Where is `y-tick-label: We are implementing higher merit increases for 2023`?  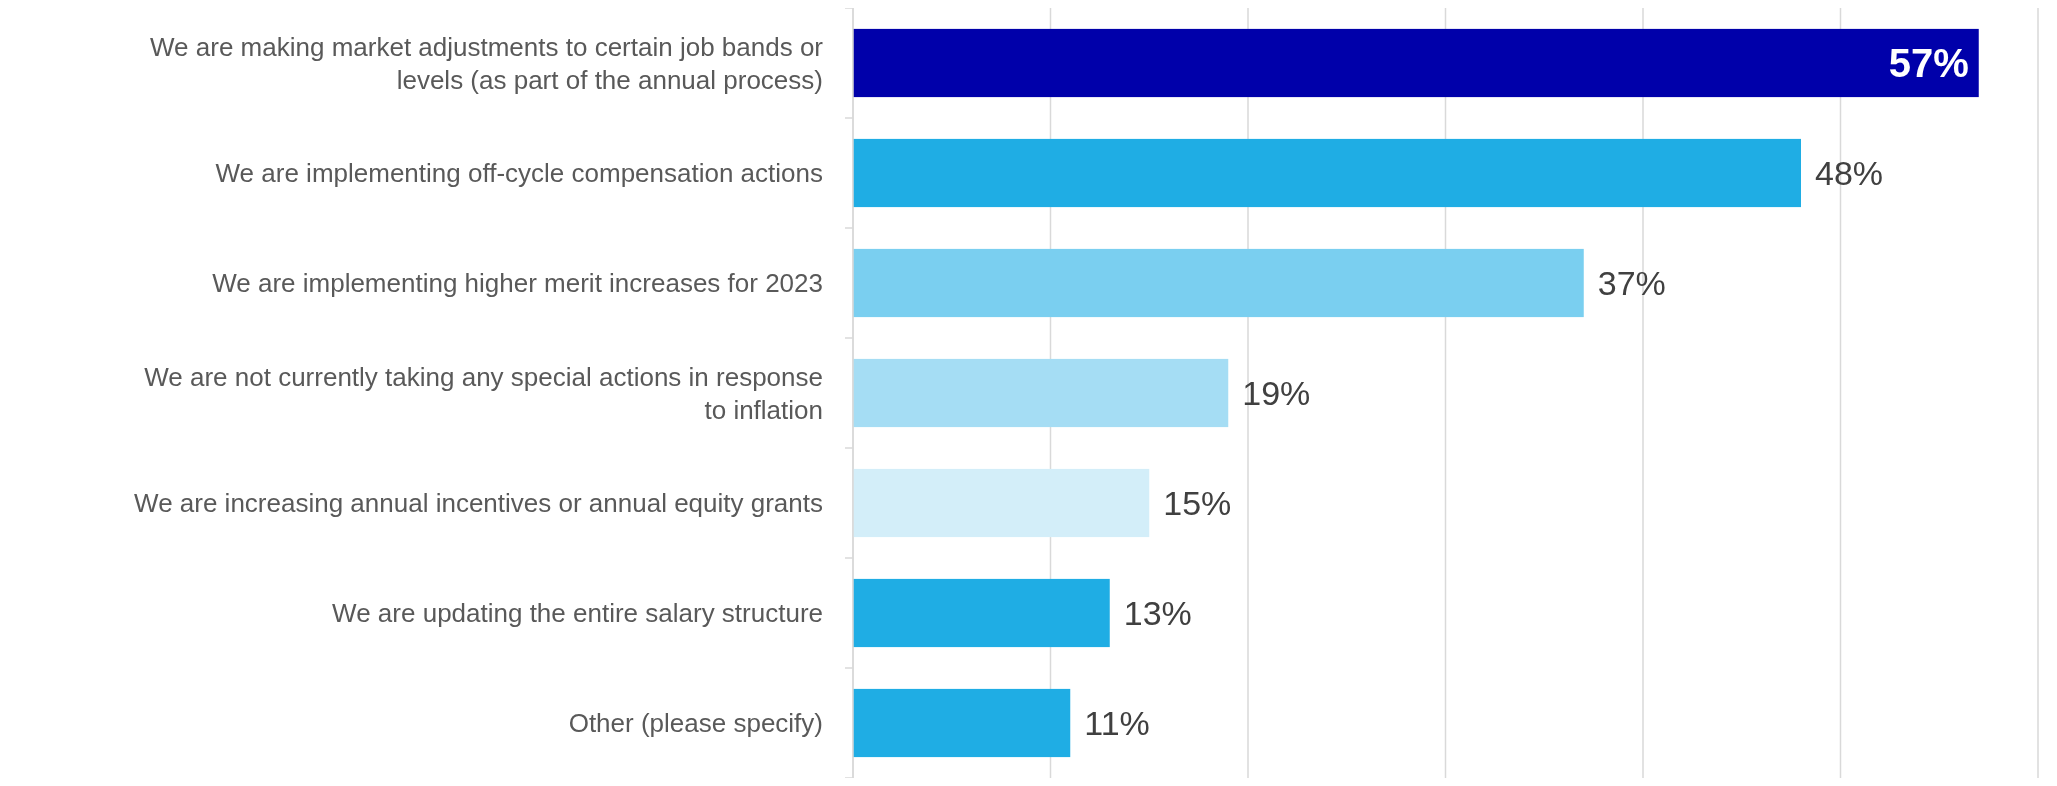 y-tick-label: We are implementing higher merit increases for 2023 is located at coordinates (517, 283).